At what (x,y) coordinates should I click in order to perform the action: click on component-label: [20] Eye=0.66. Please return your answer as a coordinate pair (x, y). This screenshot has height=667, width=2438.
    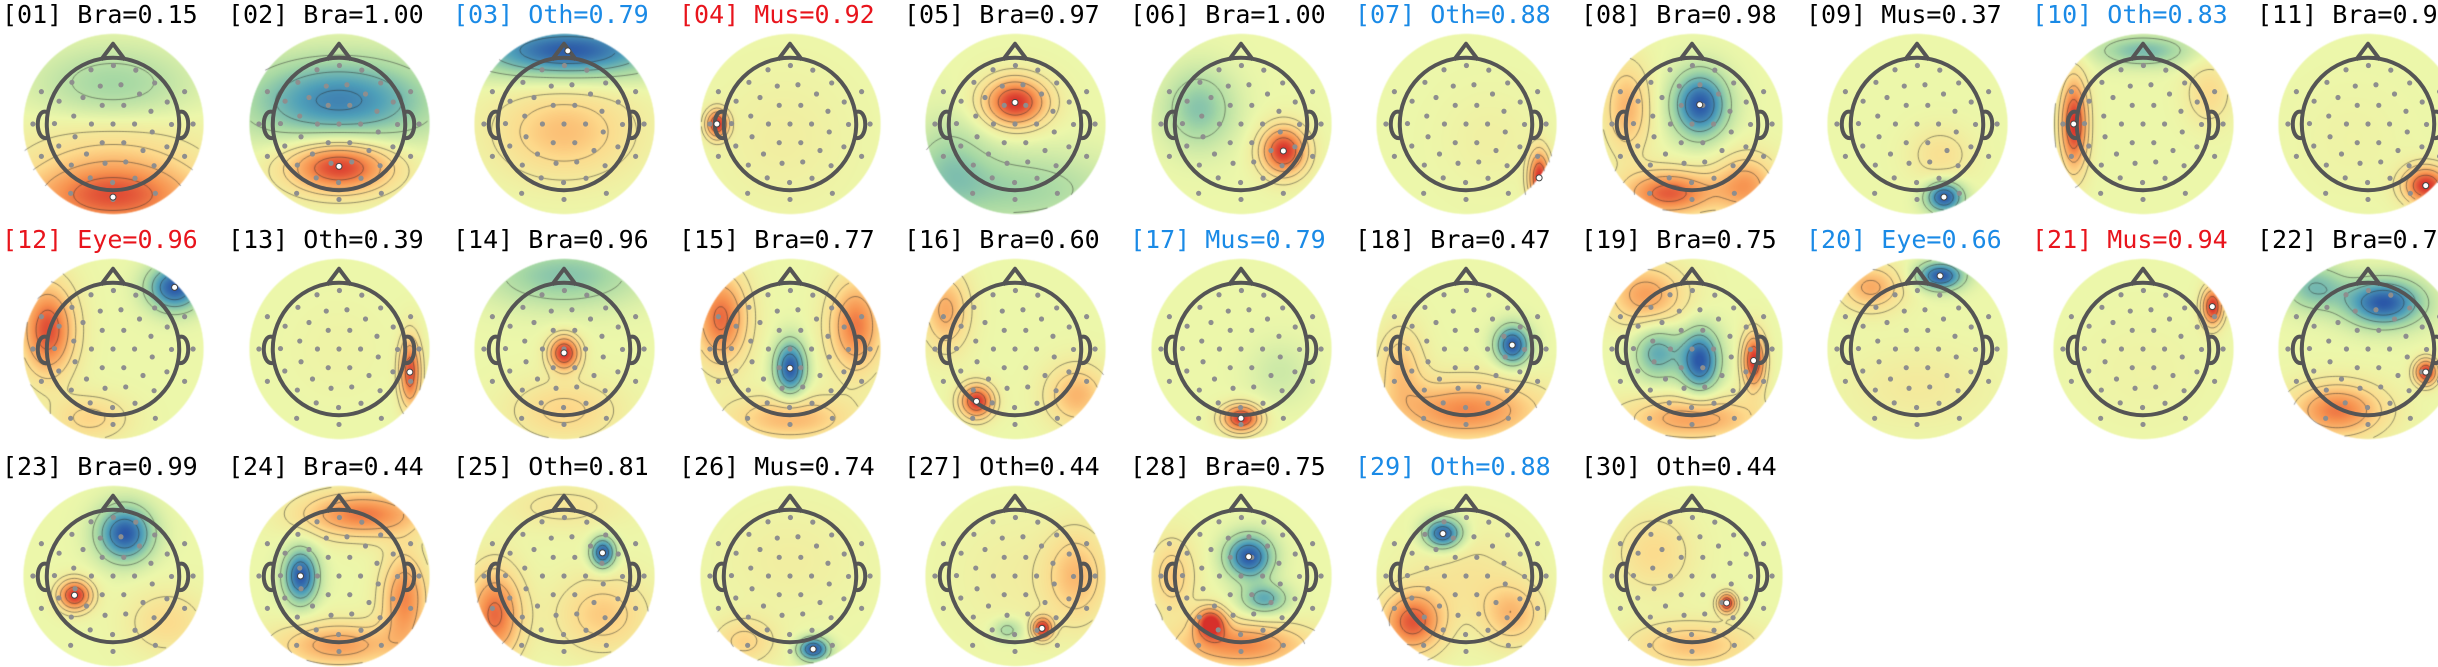
    Looking at the image, I should click on (1904, 240).